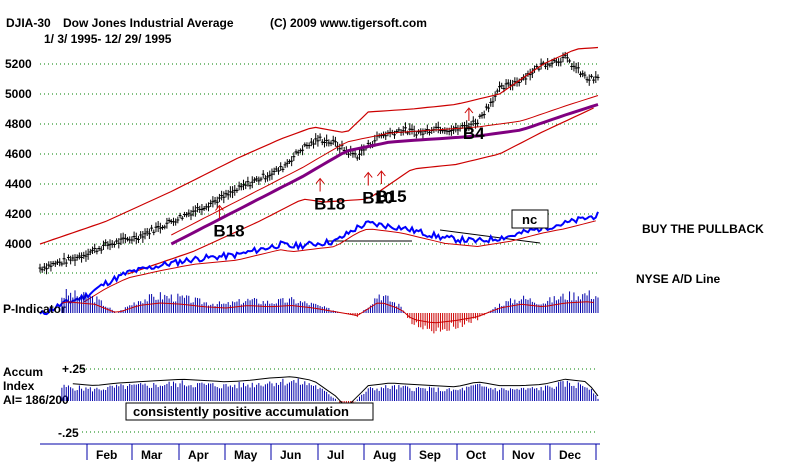 This screenshot has height=469, width=800. What do you see at coordinates (18, 244) in the screenshot?
I see `y-tick-4000: 4000` at bounding box center [18, 244].